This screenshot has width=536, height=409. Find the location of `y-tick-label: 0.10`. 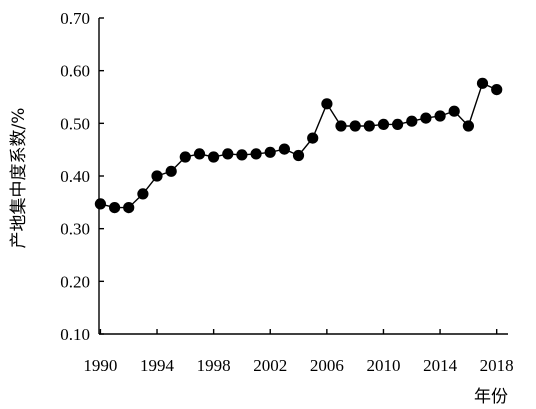

y-tick-label: 0.10 is located at coordinates (75, 334).